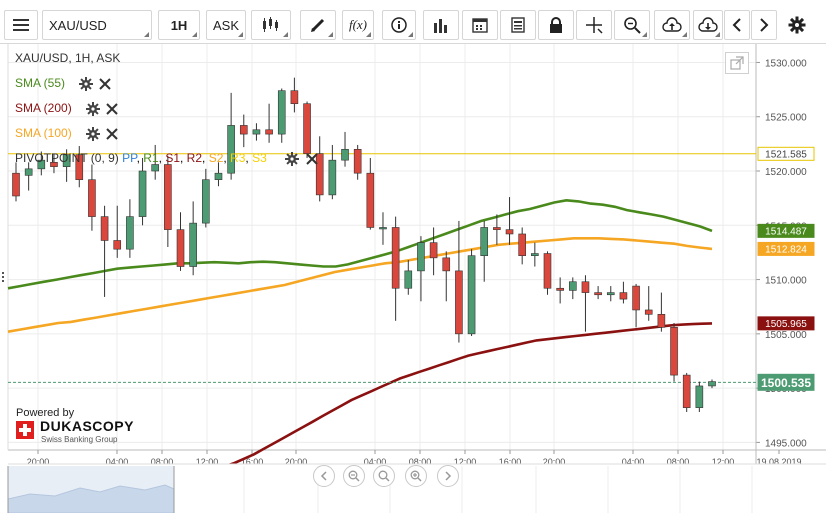 The image size is (826, 518). I want to click on y-tick-label: 1525.000, so click(786, 118).